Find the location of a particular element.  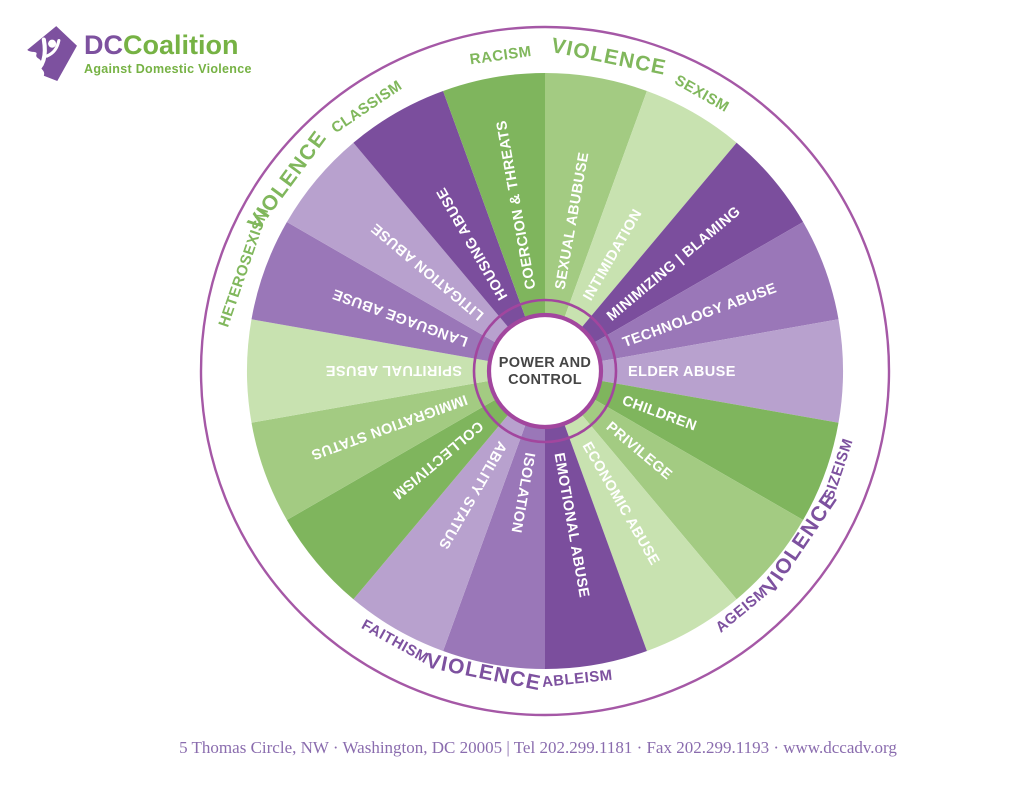

dc-coalition-logo: DCCoalition Against Domestic Violence is located at coordinates (136, 53).